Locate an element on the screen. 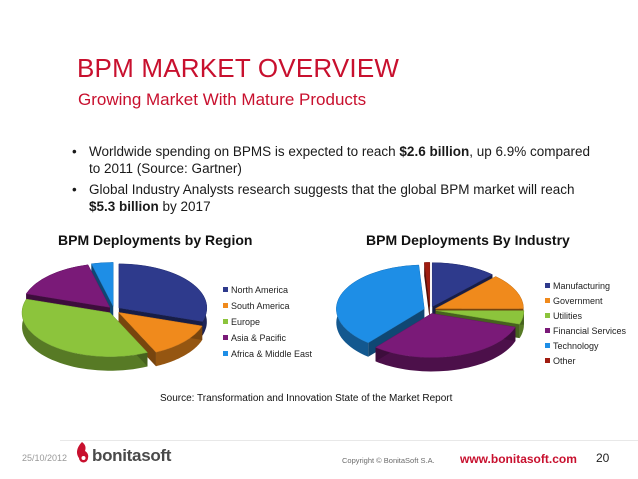  slide-title: BPM MARKET OVERVIEW is located at coordinates (238, 68).